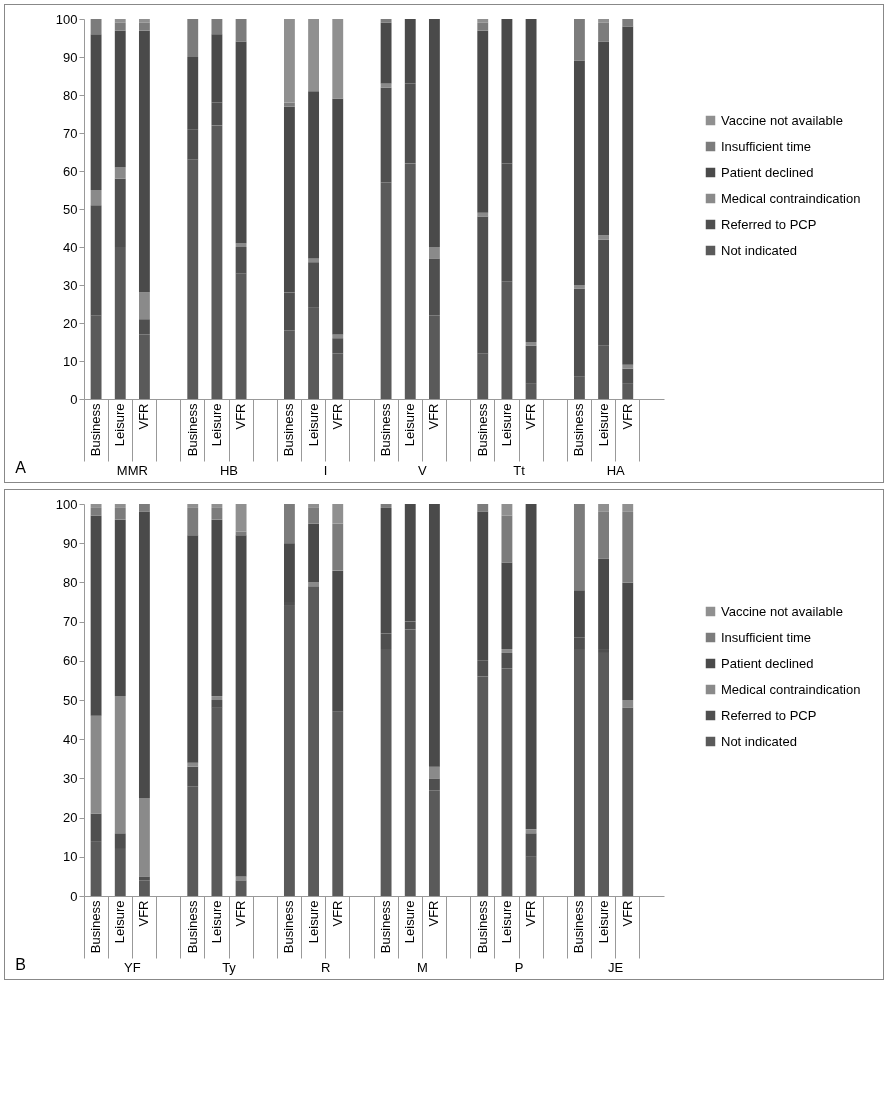 Image resolution: width=892 pixels, height=1108 pixels. What do you see at coordinates (325, 967) in the screenshot?
I see `text: R` at bounding box center [325, 967].